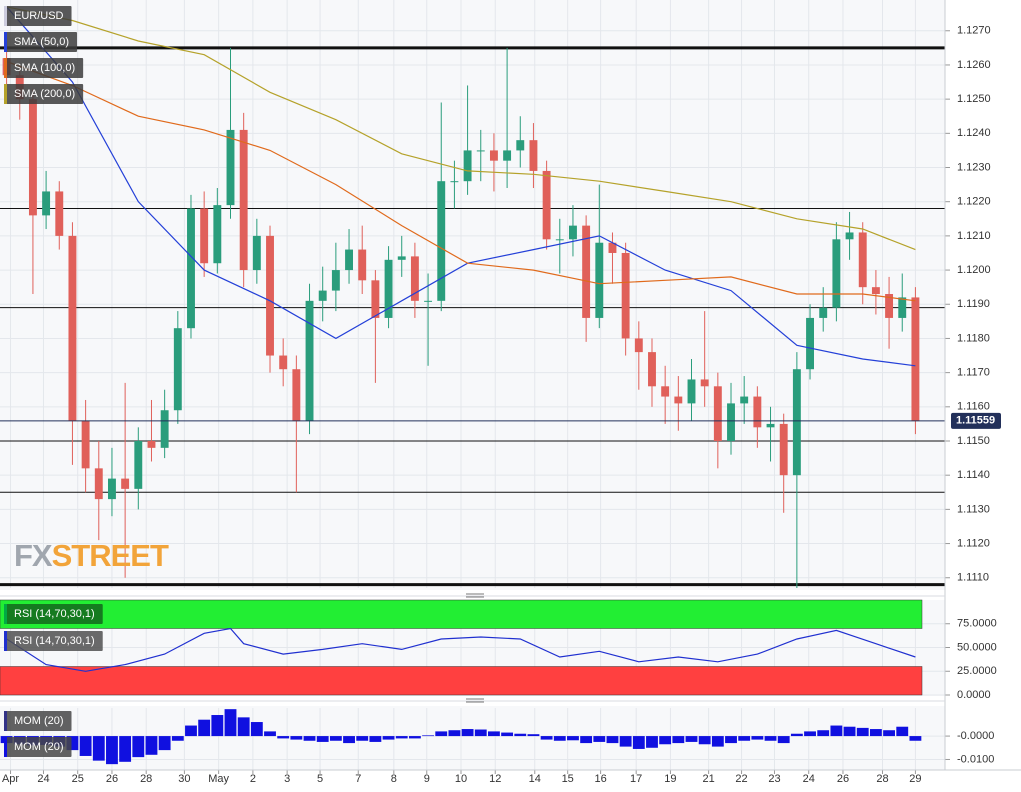 The height and width of the screenshot is (792, 1021). I want to click on watermark-street: STREET, so click(110, 555).